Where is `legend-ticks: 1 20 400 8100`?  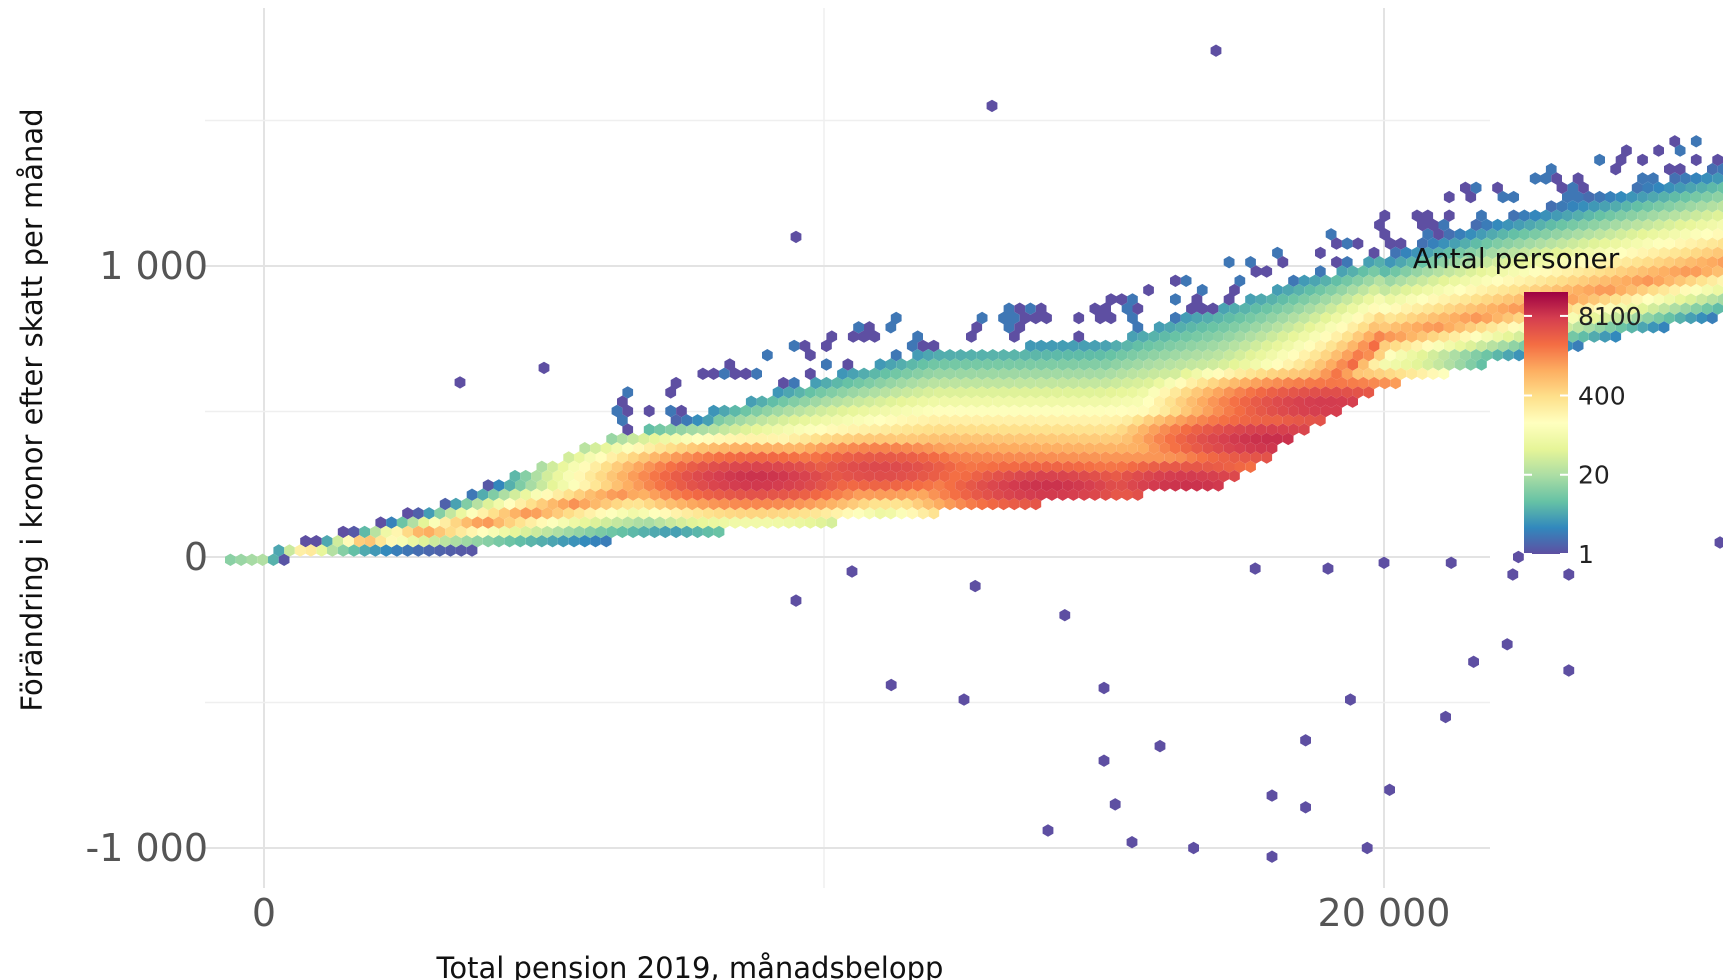
legend-ticks: 1 20 400 8100 is located at coordinates (1583, 435).